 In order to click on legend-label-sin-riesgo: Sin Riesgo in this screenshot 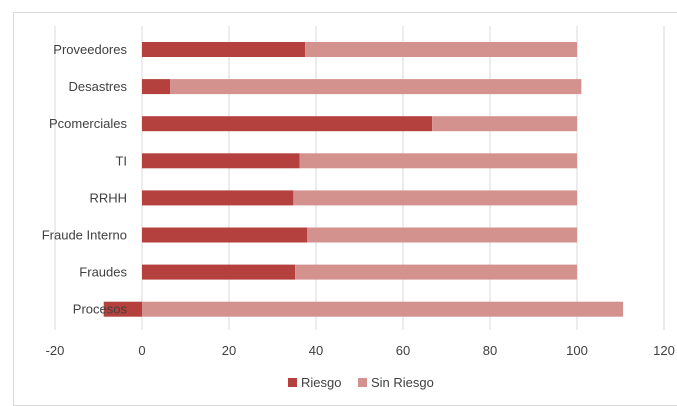, I will do `click(402, 382)`.